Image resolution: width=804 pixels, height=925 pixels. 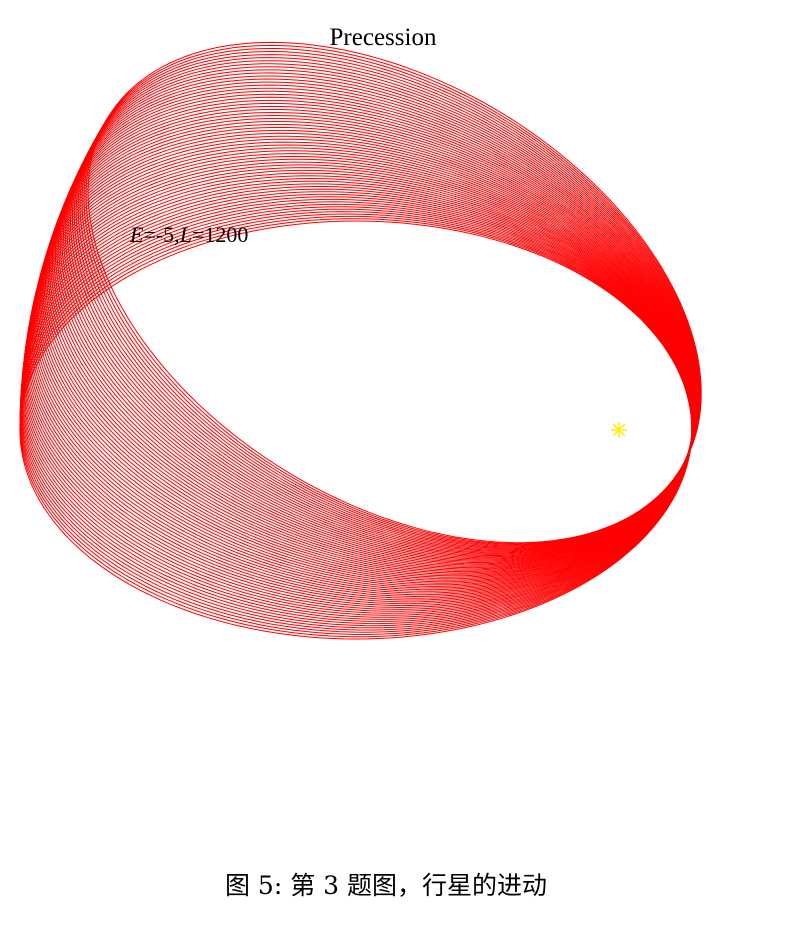 What do you see at coordinates (161, 234) in the screenshot?
I see `energy-value: =-5,` at bounding box center [161, 234].